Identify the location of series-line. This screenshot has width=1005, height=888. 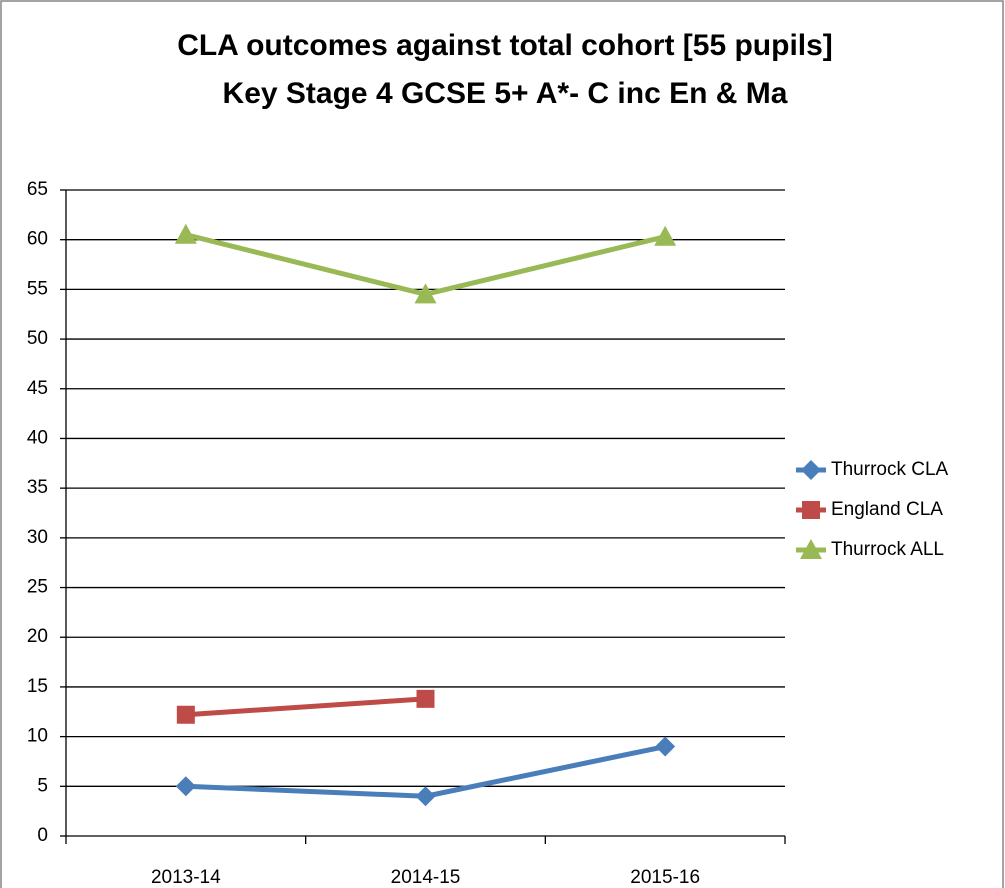
(305, 707).